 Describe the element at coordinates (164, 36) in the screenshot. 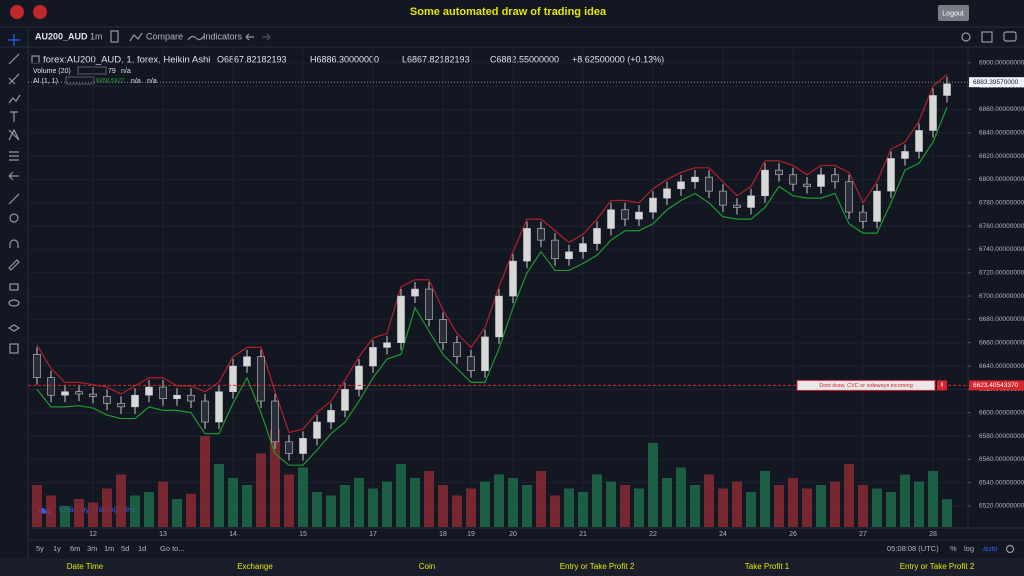

I see `compare-button: Compare` at that location.